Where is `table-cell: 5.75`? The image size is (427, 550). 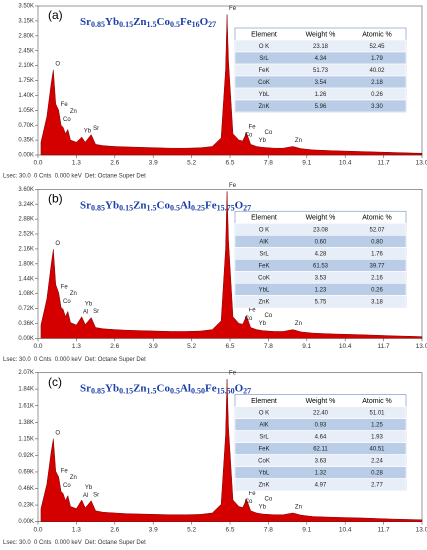
table-cell: 5.75 is located at coordinates (321, 302).